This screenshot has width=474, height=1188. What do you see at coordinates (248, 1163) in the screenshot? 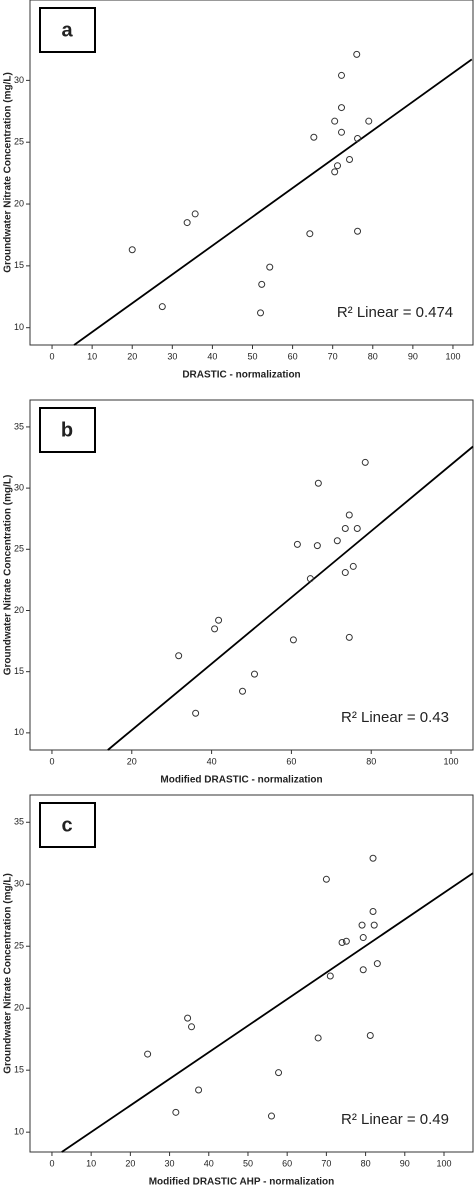
I see `x-tick-label: 50` at bounding box center [248, 1163].